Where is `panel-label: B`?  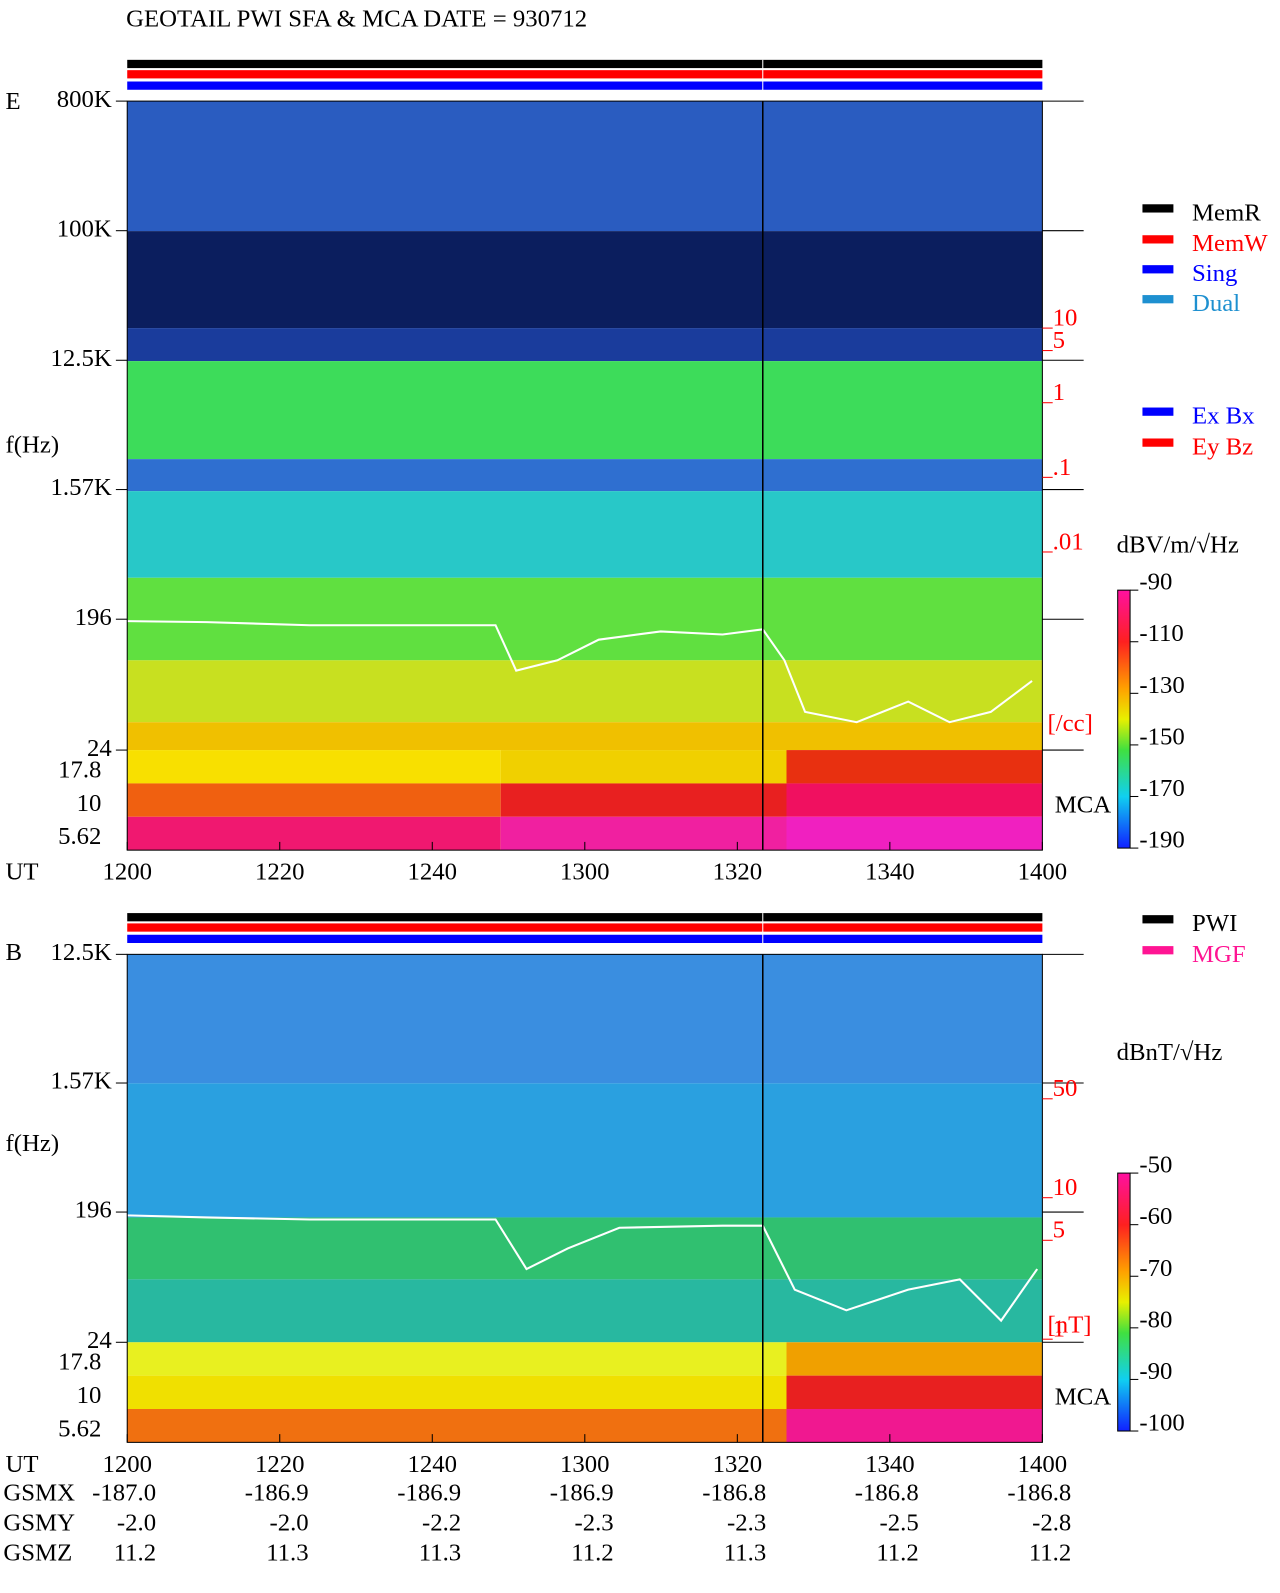 panel-label: B is located at coordinates (13, 952).